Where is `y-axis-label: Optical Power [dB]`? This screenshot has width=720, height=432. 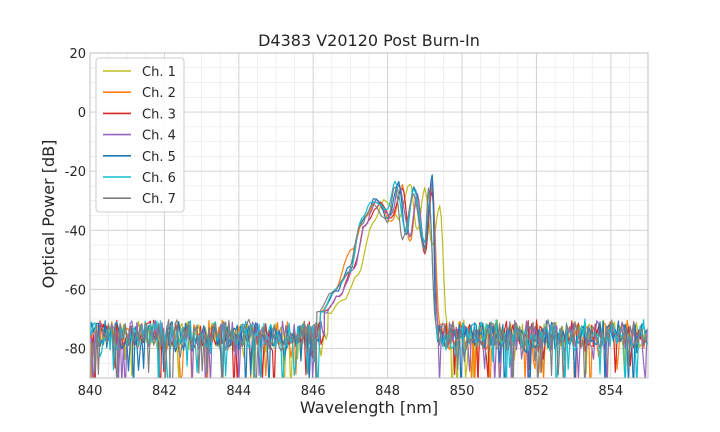
y-axis-label: Optical Power [dB] is located at coordinates (48, 214).